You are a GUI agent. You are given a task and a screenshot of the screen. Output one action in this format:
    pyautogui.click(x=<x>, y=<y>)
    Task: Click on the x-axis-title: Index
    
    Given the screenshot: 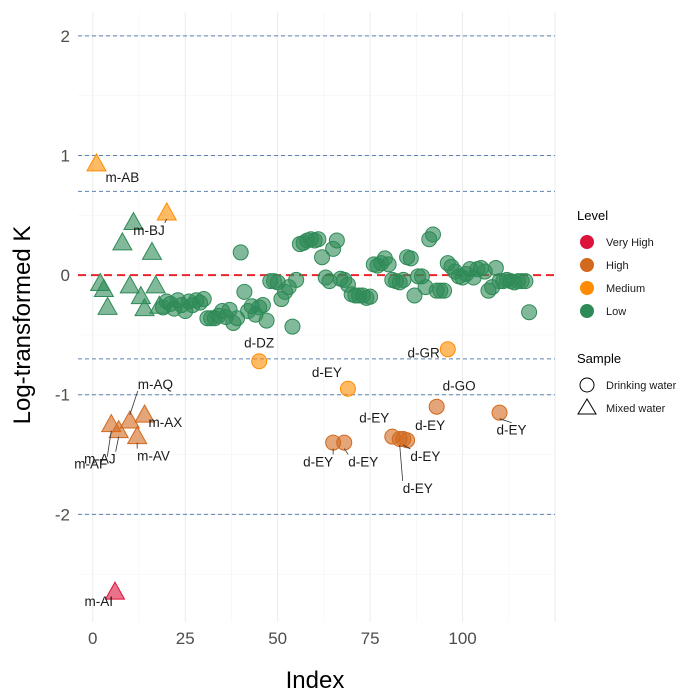 What is the action you would take?
    pyautogui.click(x=315, y=680)
    